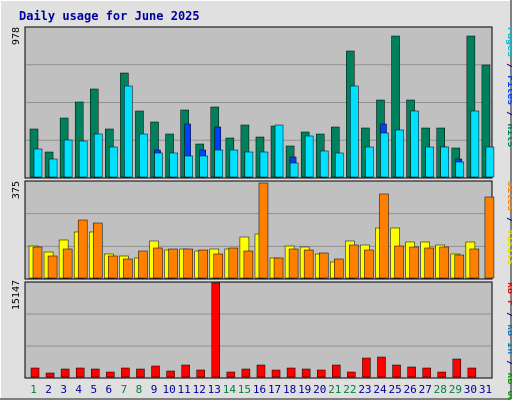 The image size is (512, 400). Describe the element at coordinates (33, 389) in the screenshot. I see `day-label-1: 1` at that location.